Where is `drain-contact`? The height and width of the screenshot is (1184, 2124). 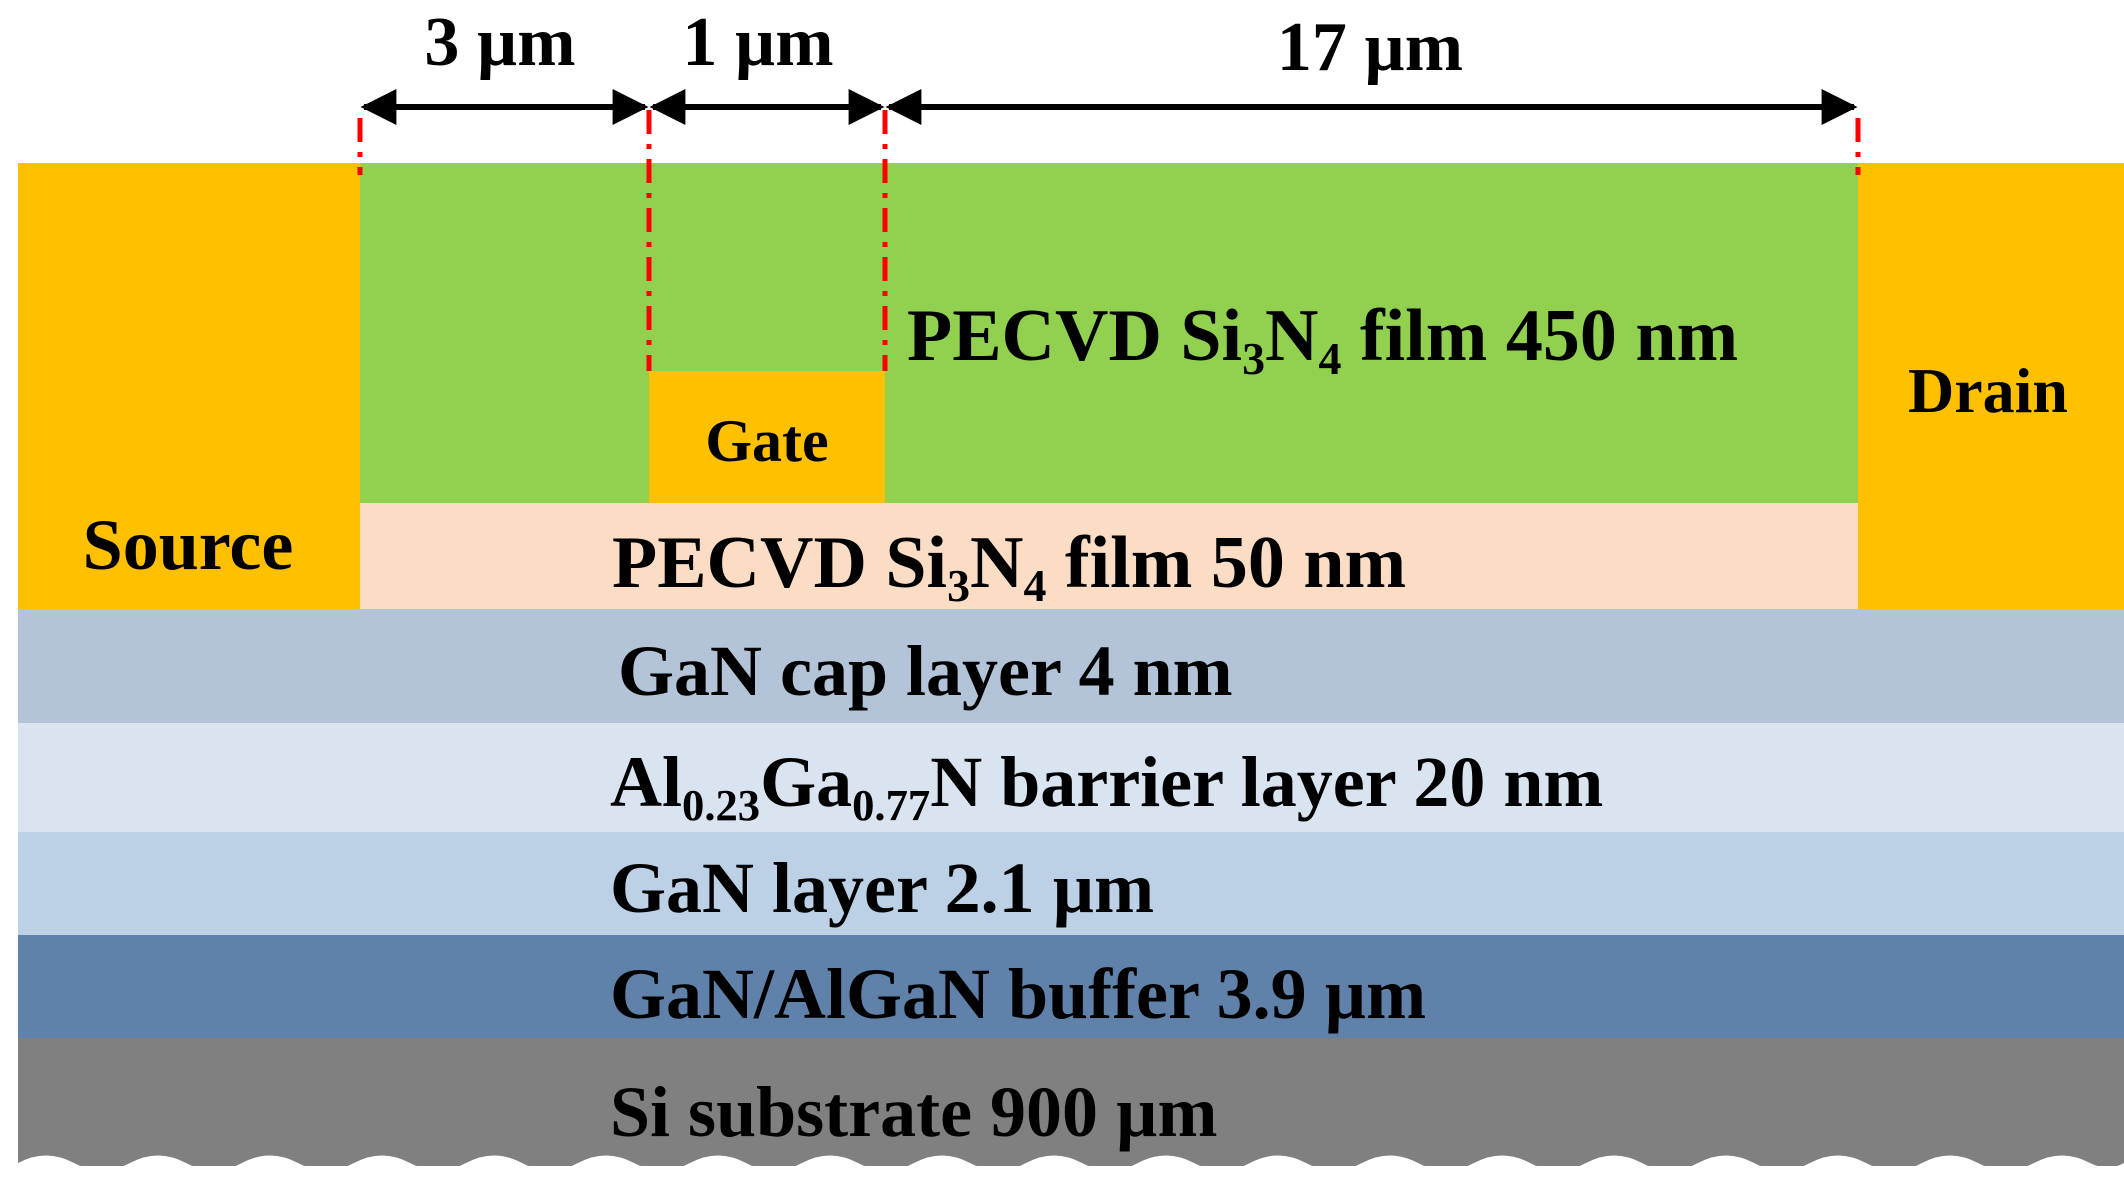 drain-contact is located at coordinates (1991, 386).